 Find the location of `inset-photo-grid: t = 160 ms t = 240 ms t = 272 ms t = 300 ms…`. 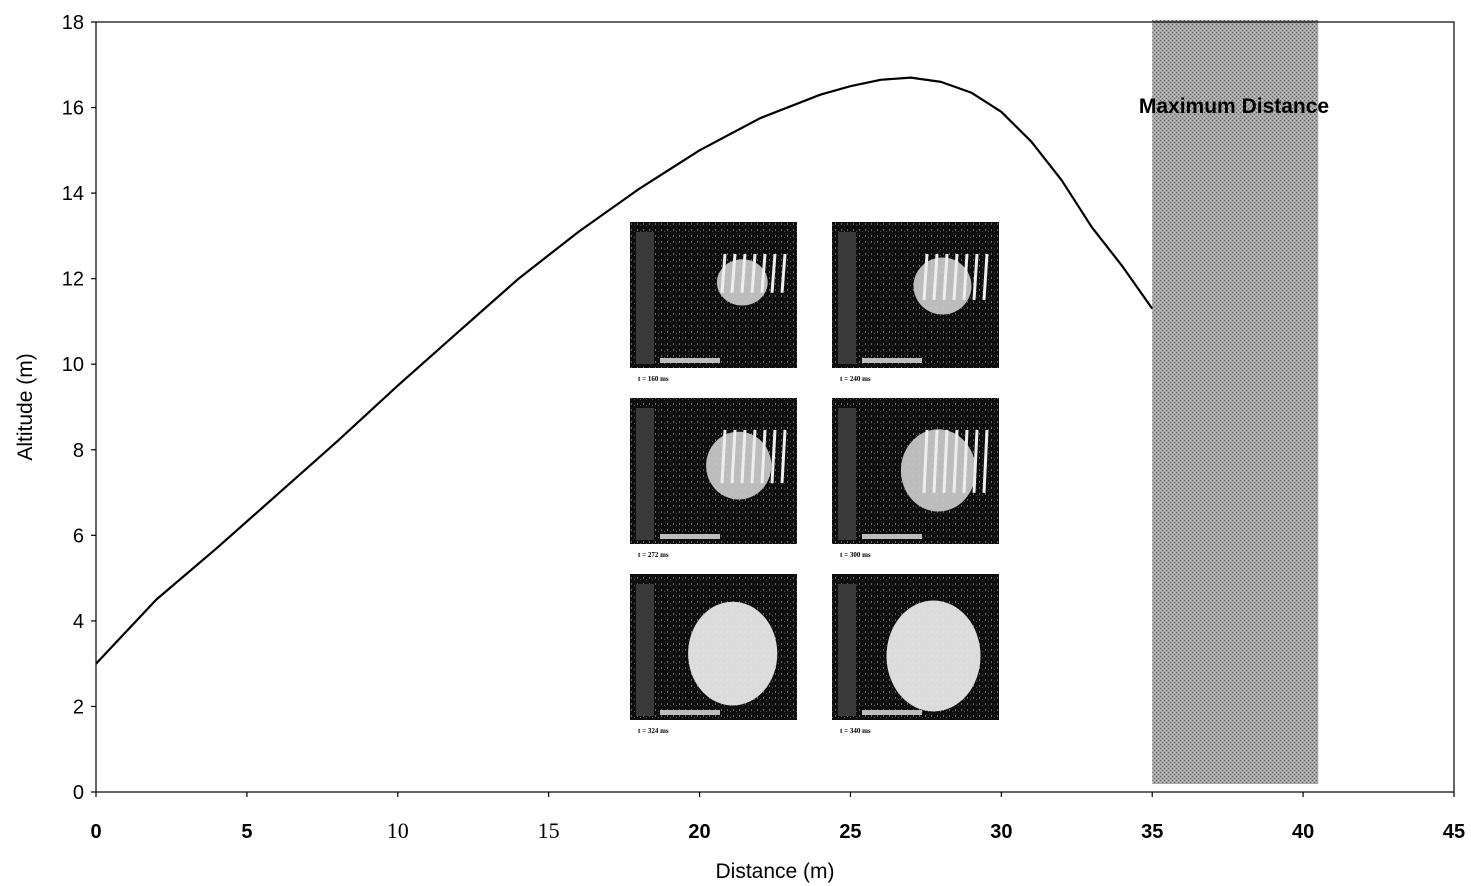

inset-photo-grid: t = 160 ms t = 240 ms t = 272 ms t = 300 ms… is located at coordinates (814, 478).